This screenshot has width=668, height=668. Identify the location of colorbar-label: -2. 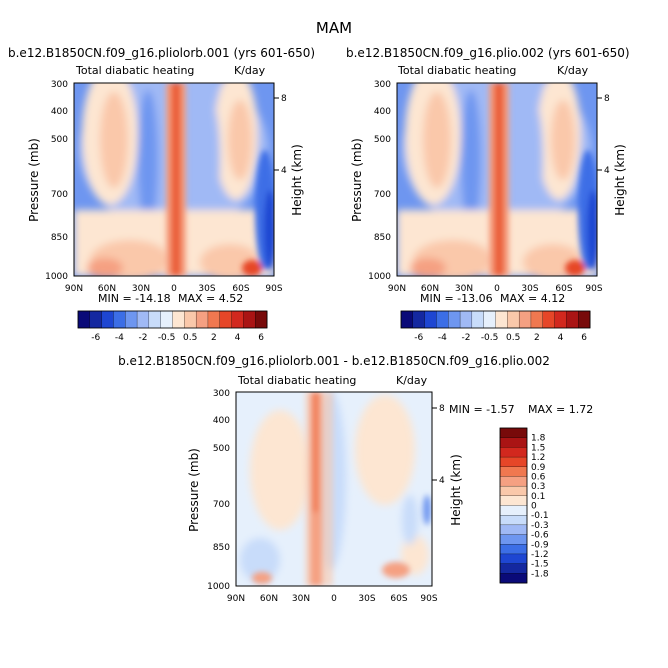
(142, 338).